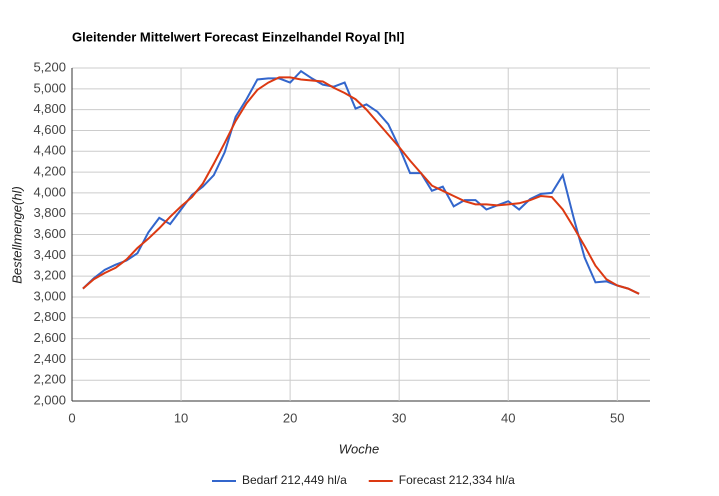 The image size is (719, 496). What do you see at coordinates (49, 316) in the screenshot?
I see `y-tick-label: 2,800` at bounding box center [49, 316].